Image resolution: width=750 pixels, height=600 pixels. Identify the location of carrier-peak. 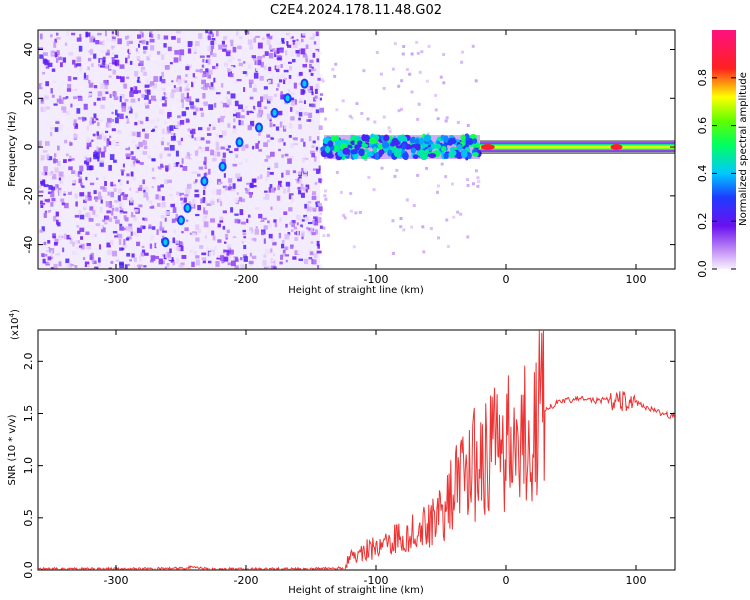
(487, 147).